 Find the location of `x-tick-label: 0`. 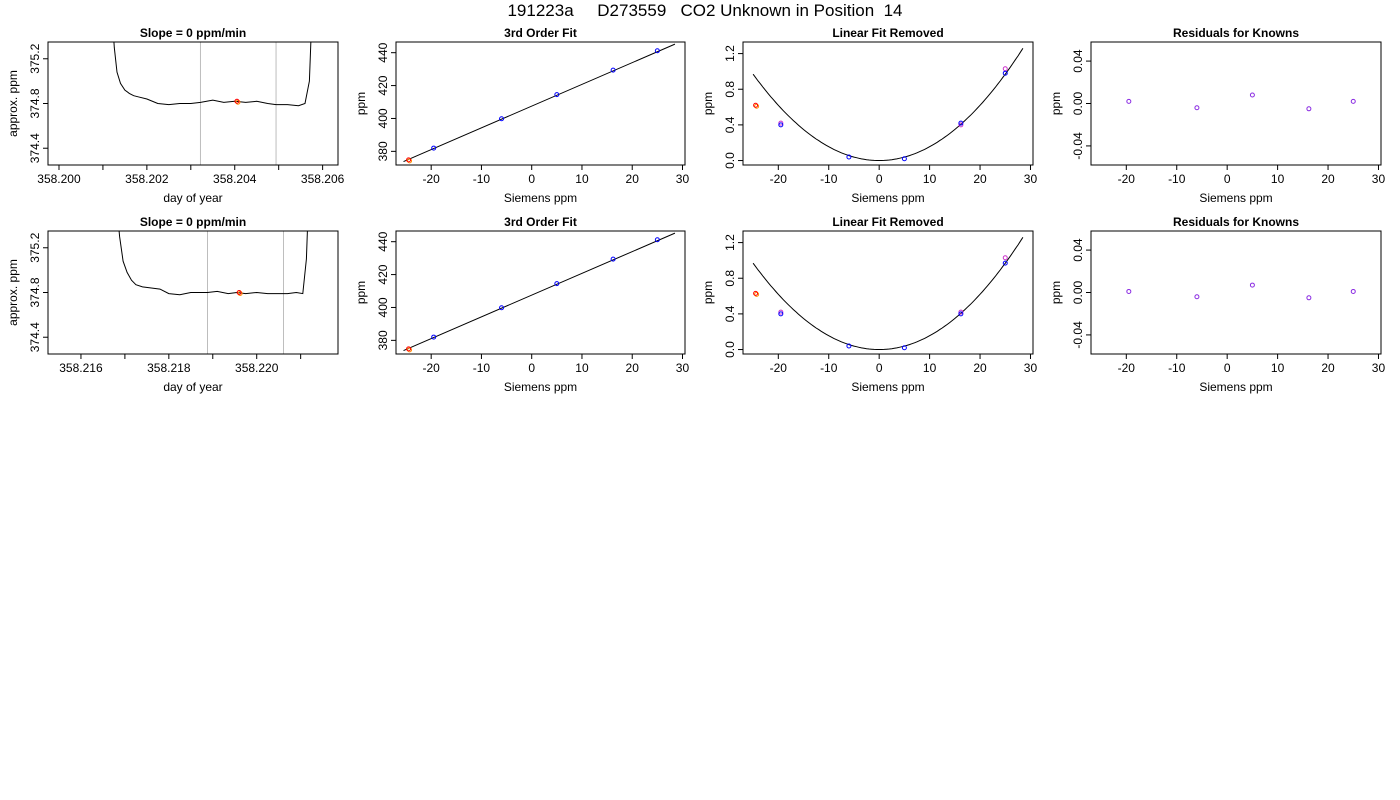

x-tick-label: 0 is located at coordinates (531, 179).